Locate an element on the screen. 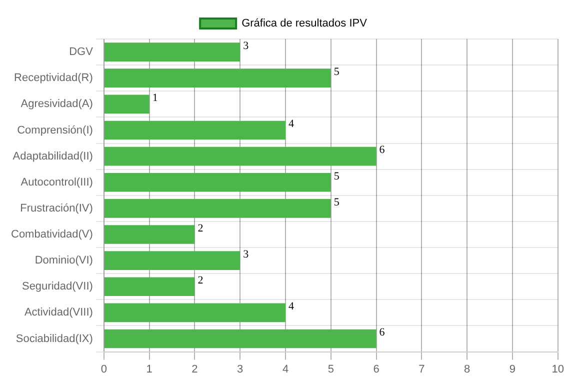 The image size is (575, 387). x-tick-label: 10 is located at coordinates (558, 369).